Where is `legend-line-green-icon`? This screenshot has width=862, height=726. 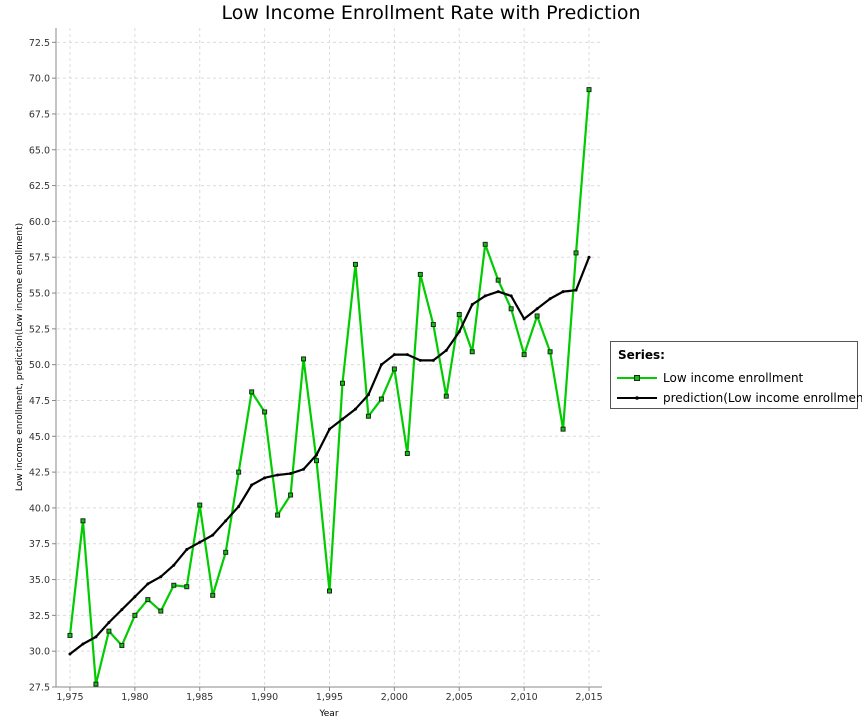
legend-line-green-icon is located at coordinates (637, 378).